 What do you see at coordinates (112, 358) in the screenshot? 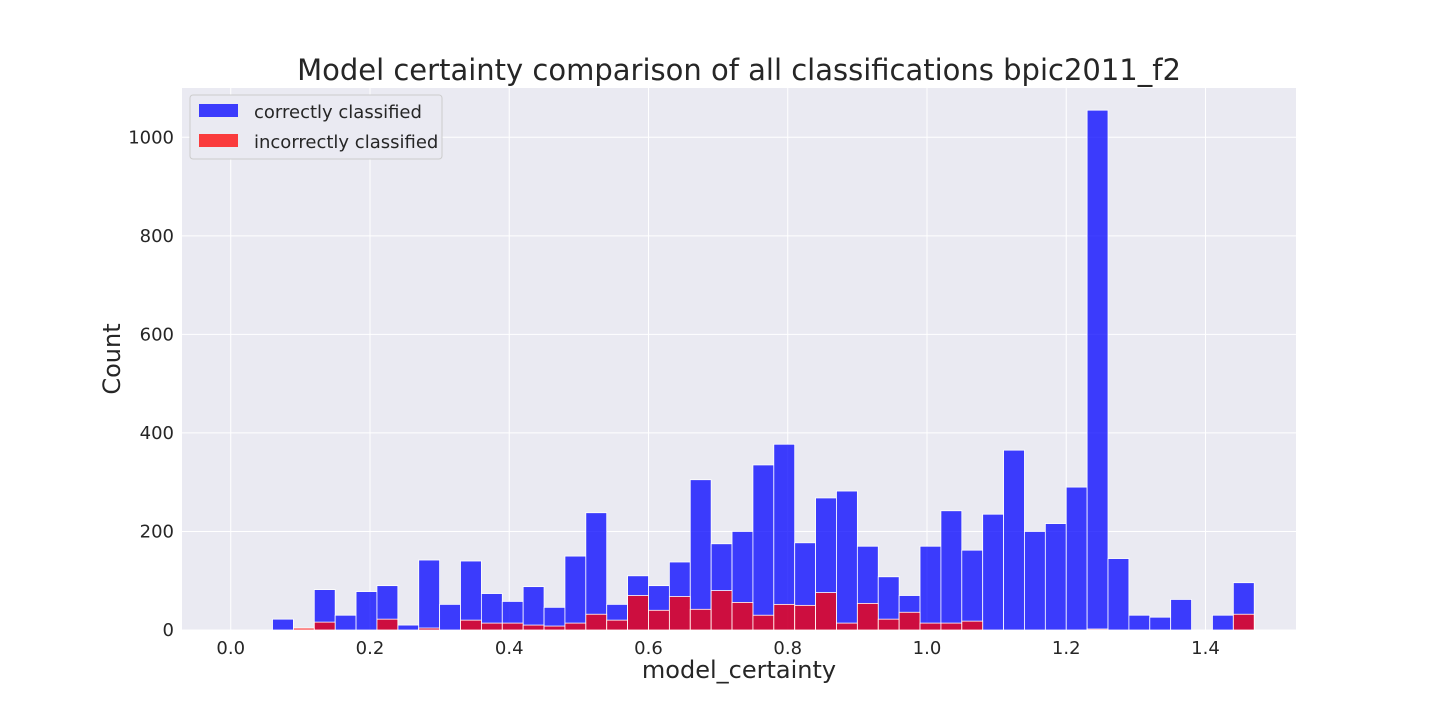
I see `y-axis-label: Count` at bounding box center [112, 358].